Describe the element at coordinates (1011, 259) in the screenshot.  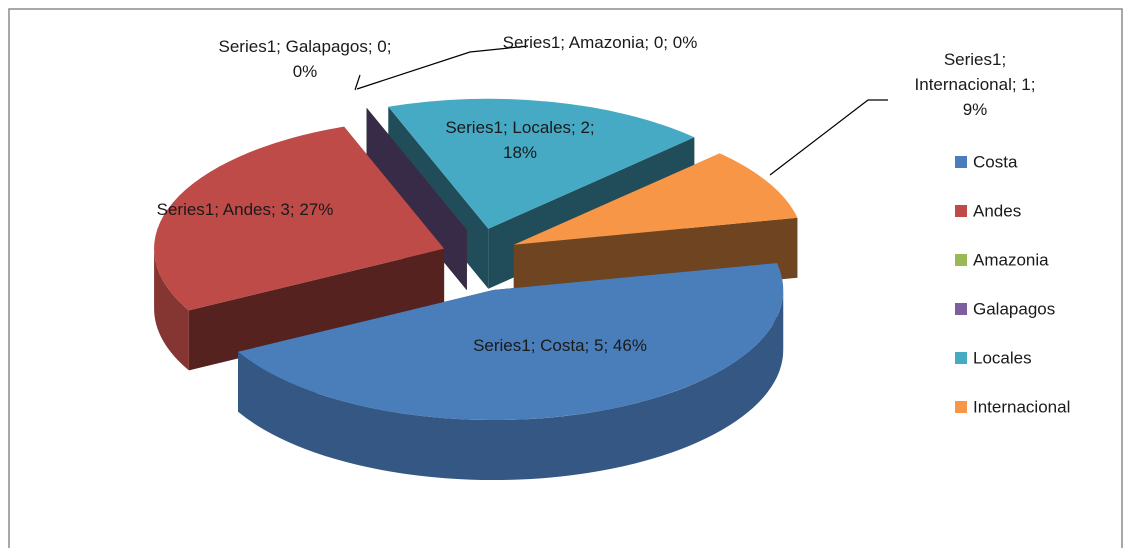
I see `legend-label: Amazonia` at that location.